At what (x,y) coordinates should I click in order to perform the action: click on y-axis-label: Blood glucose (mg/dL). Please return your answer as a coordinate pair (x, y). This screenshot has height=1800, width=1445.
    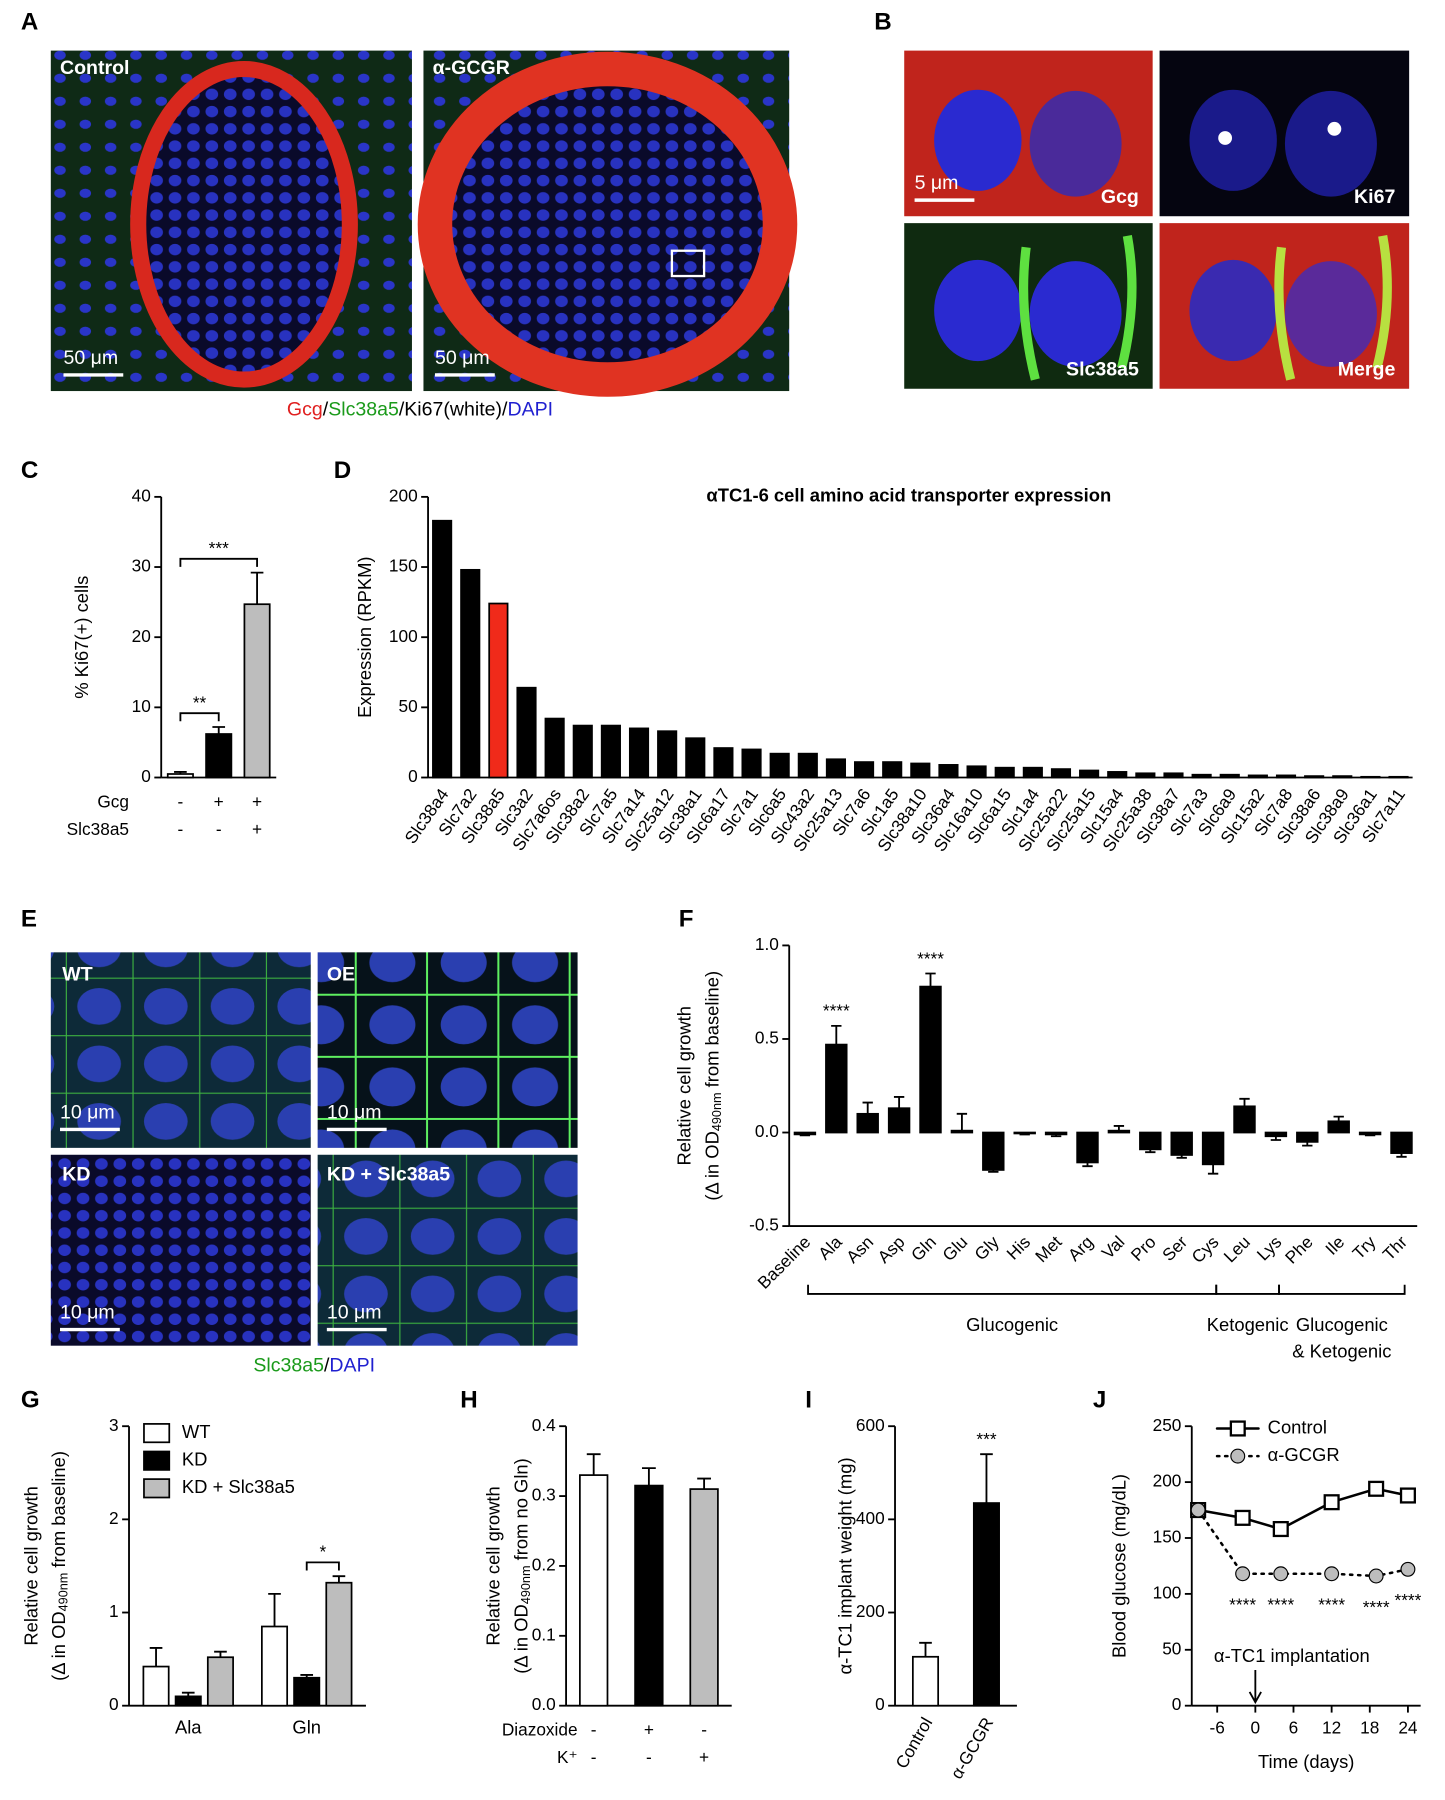
    Looking at the image, I should click on (1118, 1566).